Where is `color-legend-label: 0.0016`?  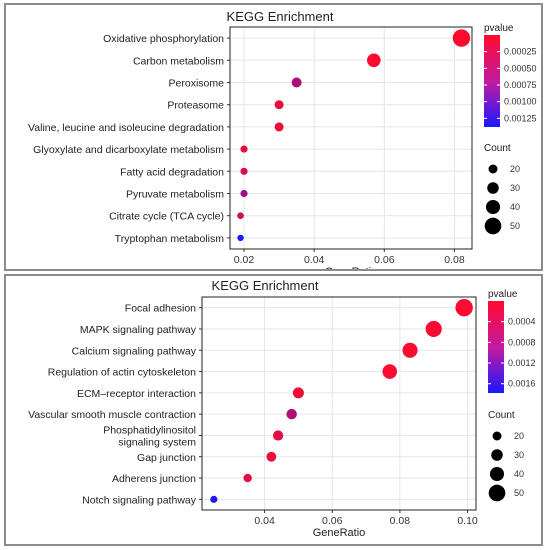
color-legend-label: 0.0016 is located at coordinates (522, 384).